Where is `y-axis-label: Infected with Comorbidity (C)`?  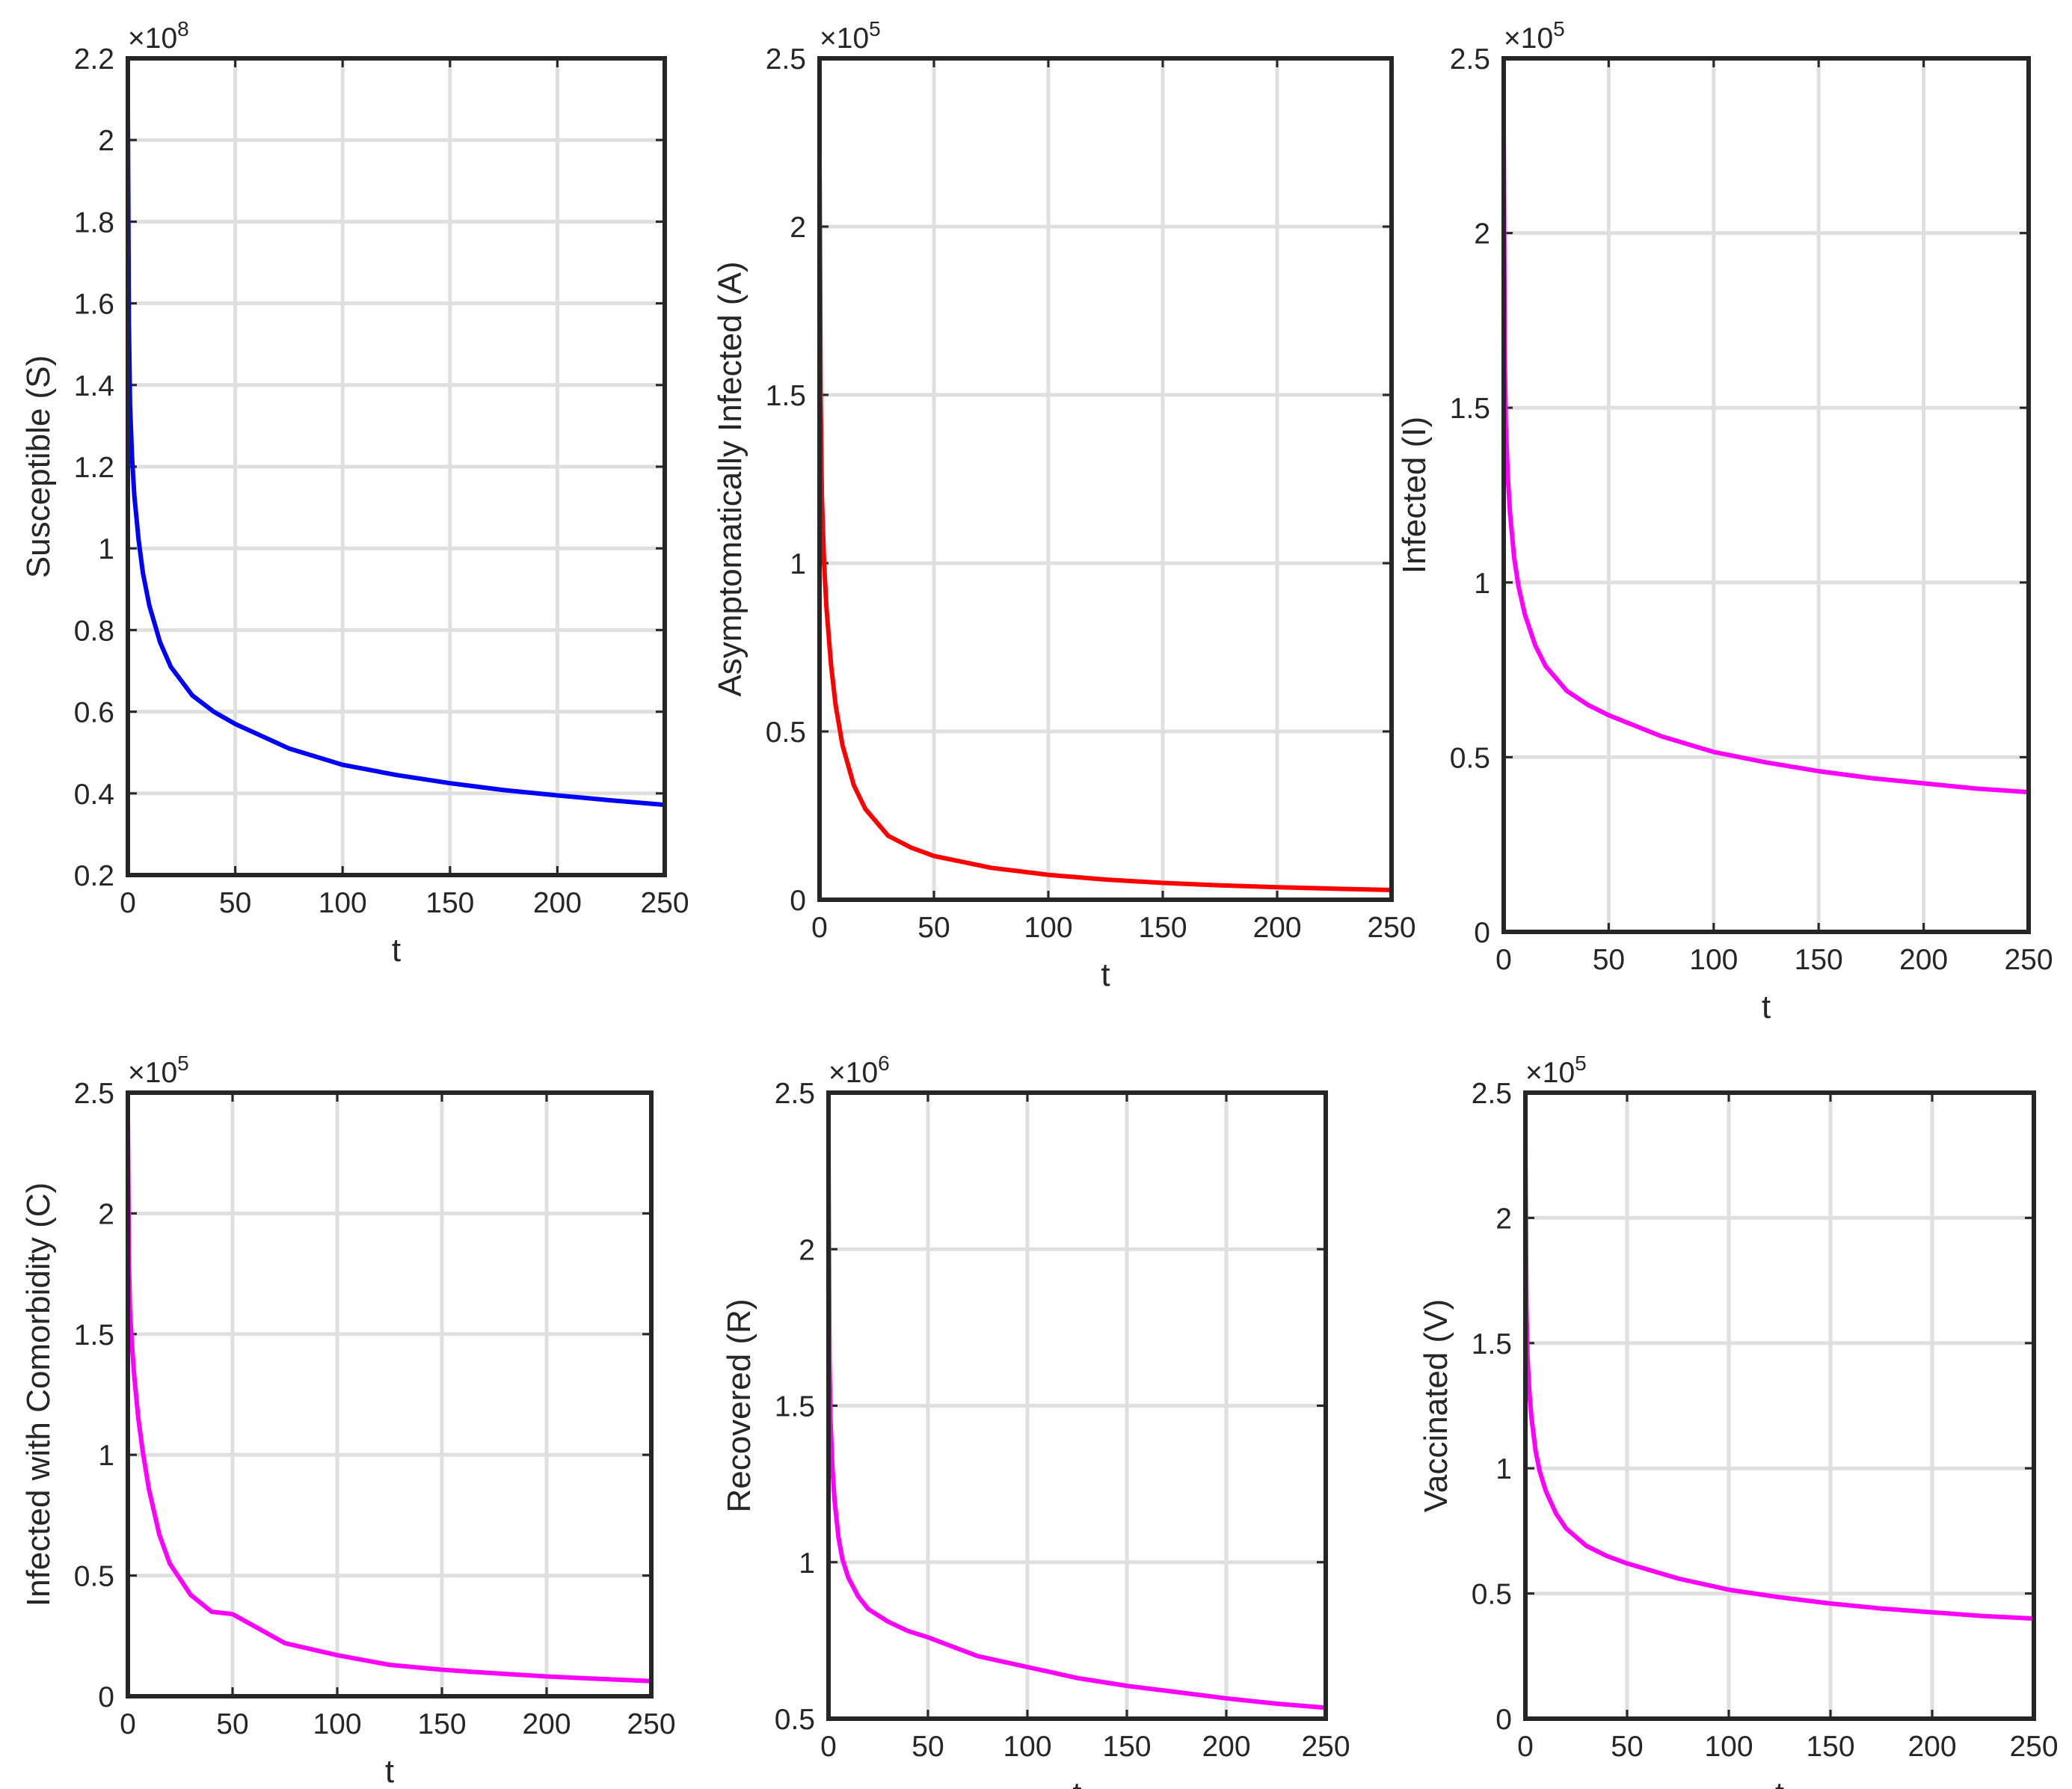 y-axis-label: Infected with Comorbidity (C) is located at coordinates (38, 1394).